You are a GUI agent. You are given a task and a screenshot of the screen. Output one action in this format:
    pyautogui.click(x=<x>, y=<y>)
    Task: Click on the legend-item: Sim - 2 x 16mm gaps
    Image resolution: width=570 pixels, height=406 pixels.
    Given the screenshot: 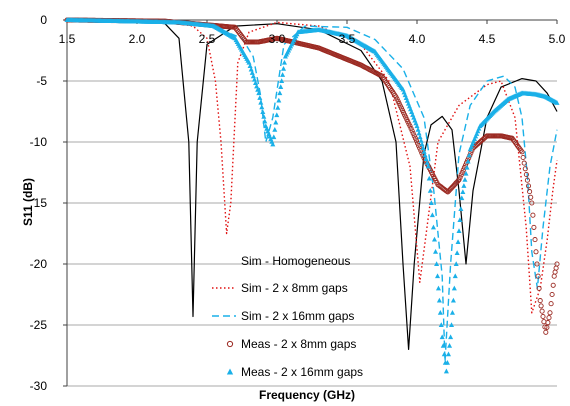 What is the action you would take?
    pyautogui.click(x=283, y=316)
    